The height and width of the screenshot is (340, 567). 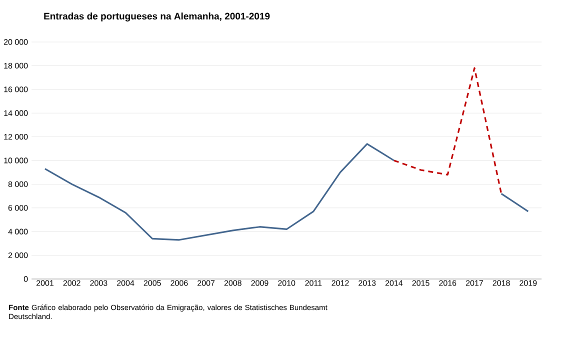 I want to click on x-tick-label: 2017, so click(x=474, y=283).